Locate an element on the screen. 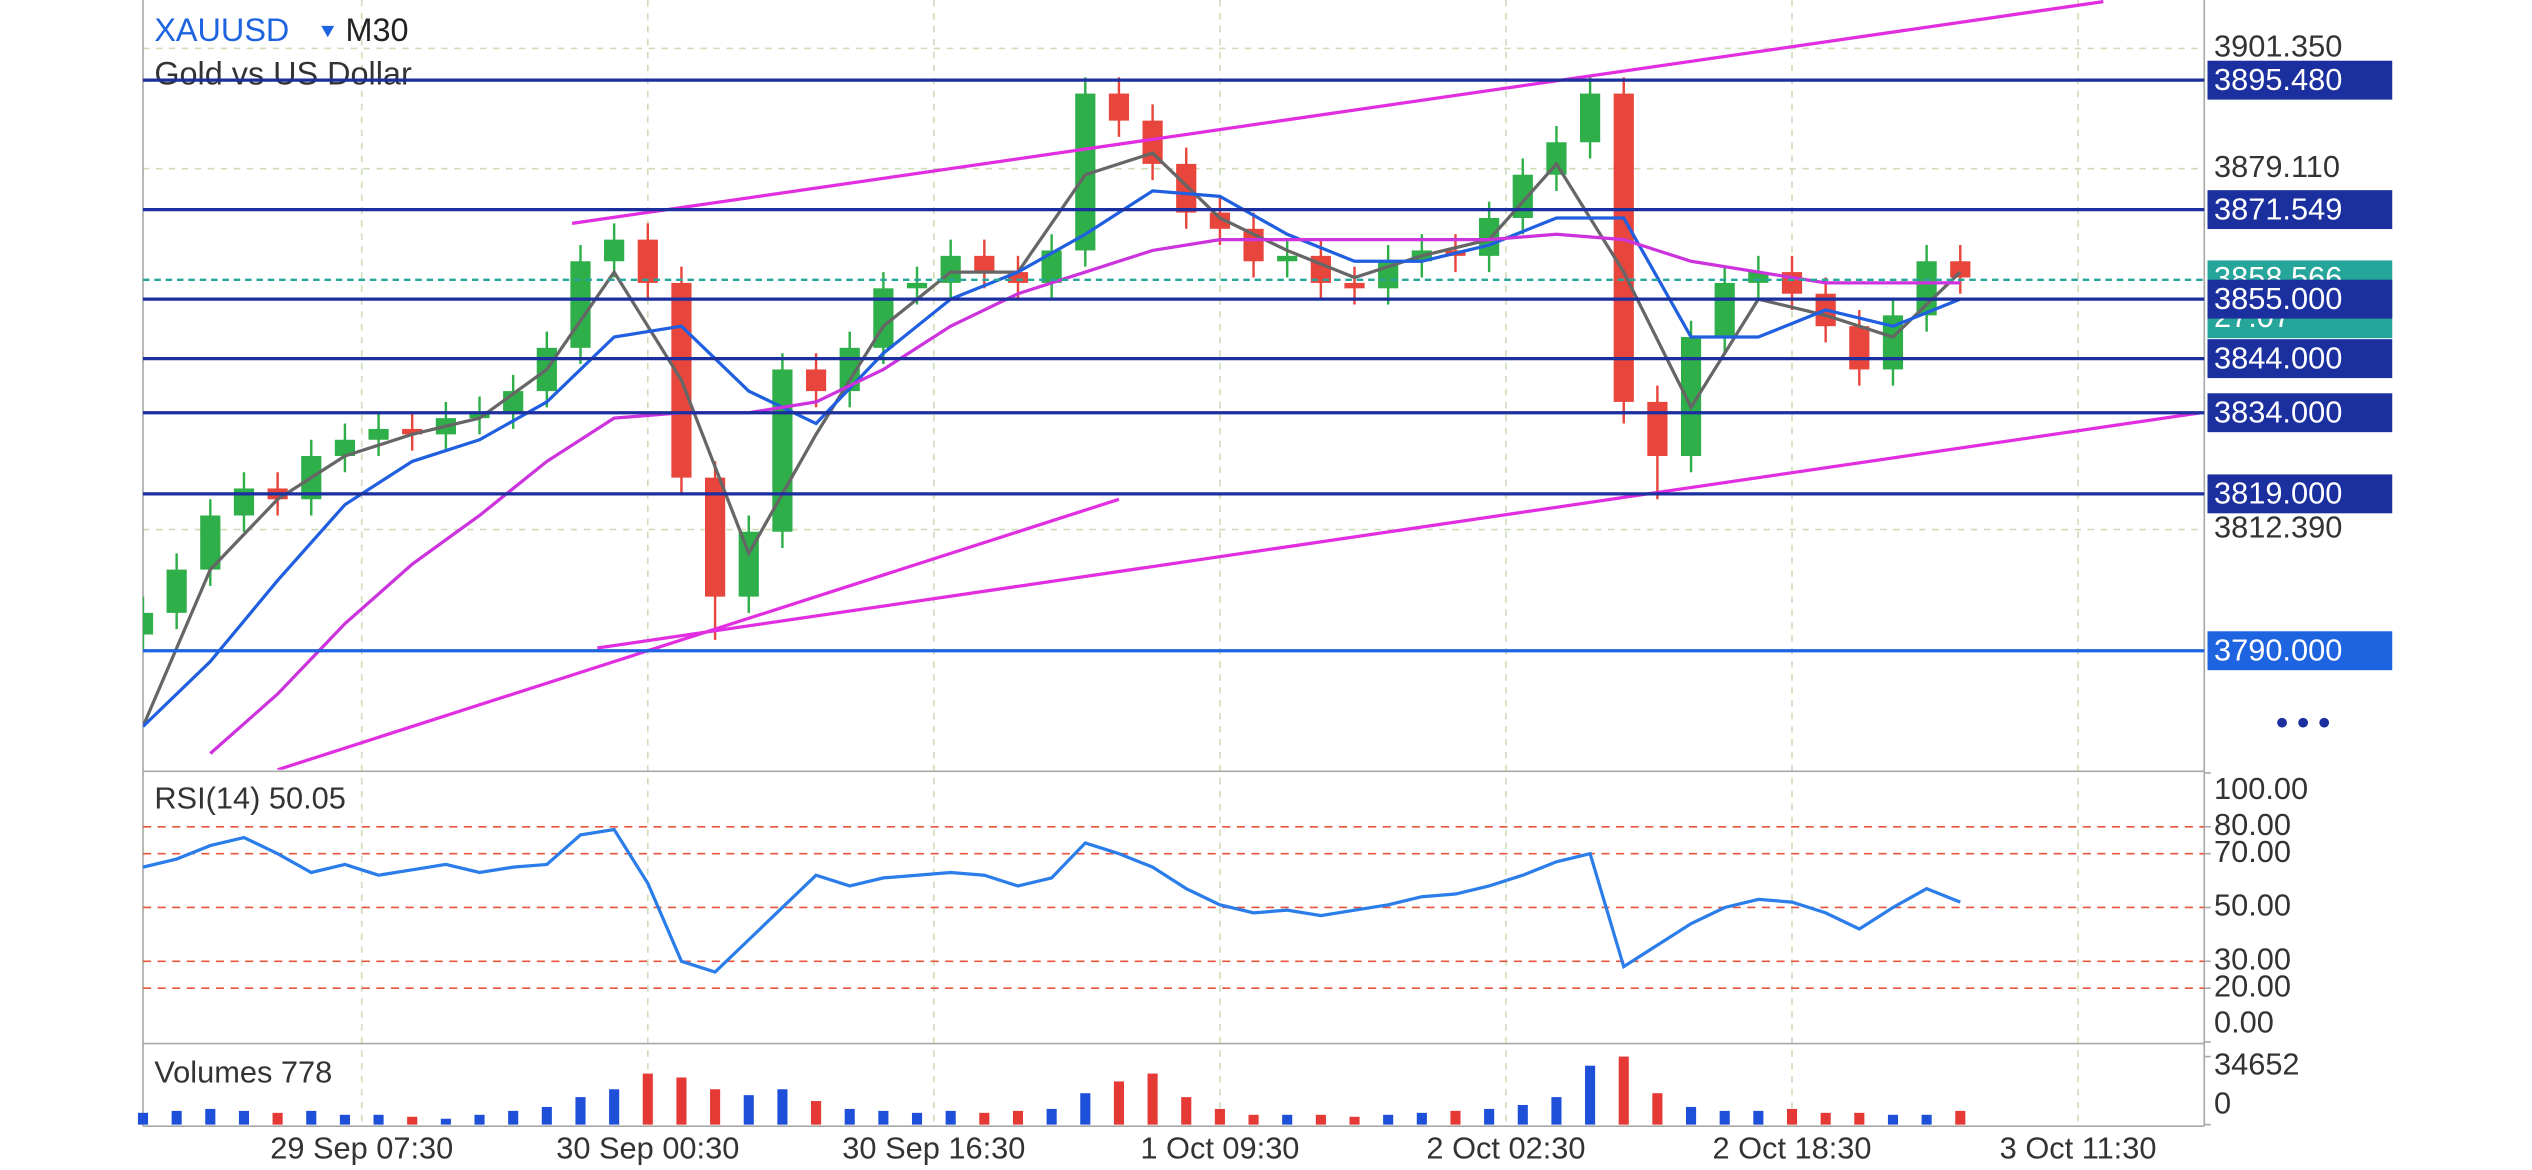 The height and width of the screenshot is (1170, 2532). panel-title: RSI(14) 50.05 is located at coordinates (250, 798).